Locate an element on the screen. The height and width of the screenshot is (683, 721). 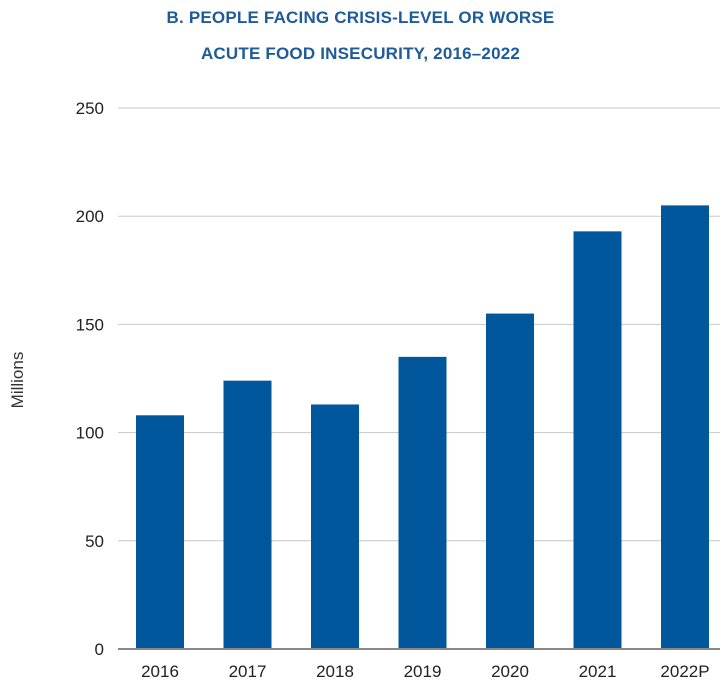
y-tick-label: 50 is located at coordinates (94, 541).